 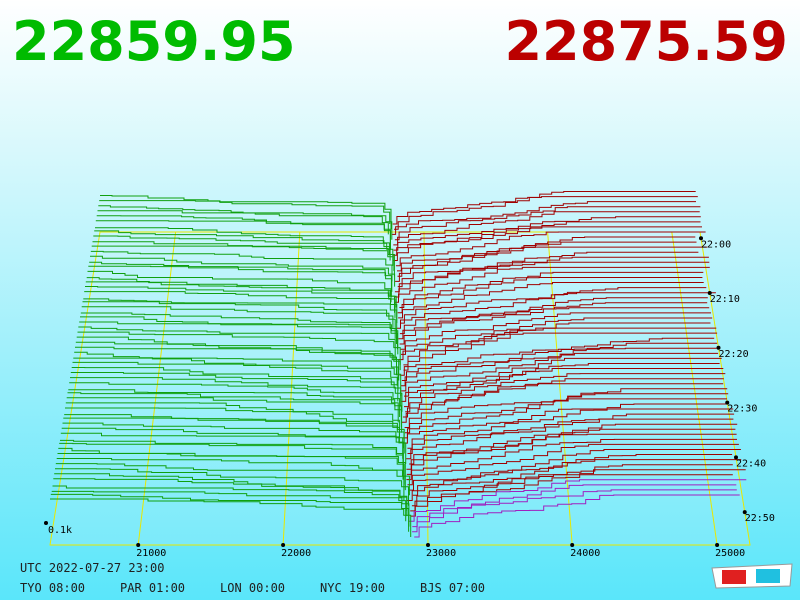 I want to click on utc-time: UTC 2022-07-27 23:00, so click(x=92, y=568).